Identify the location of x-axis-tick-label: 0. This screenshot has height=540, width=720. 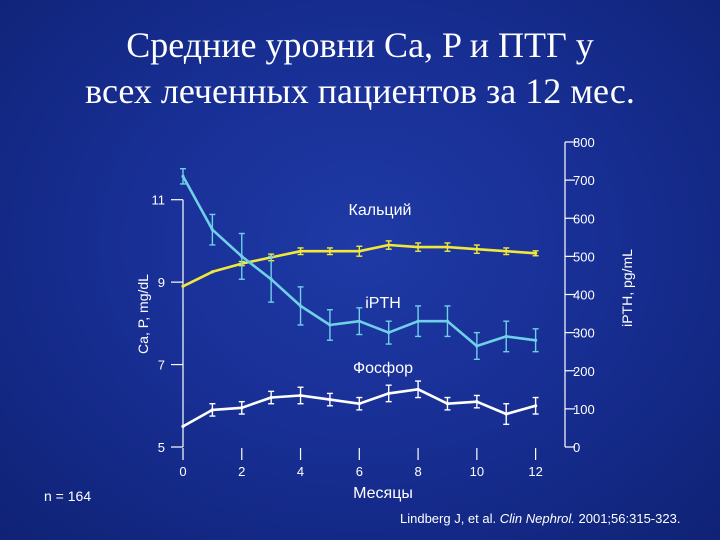
(182, 471).